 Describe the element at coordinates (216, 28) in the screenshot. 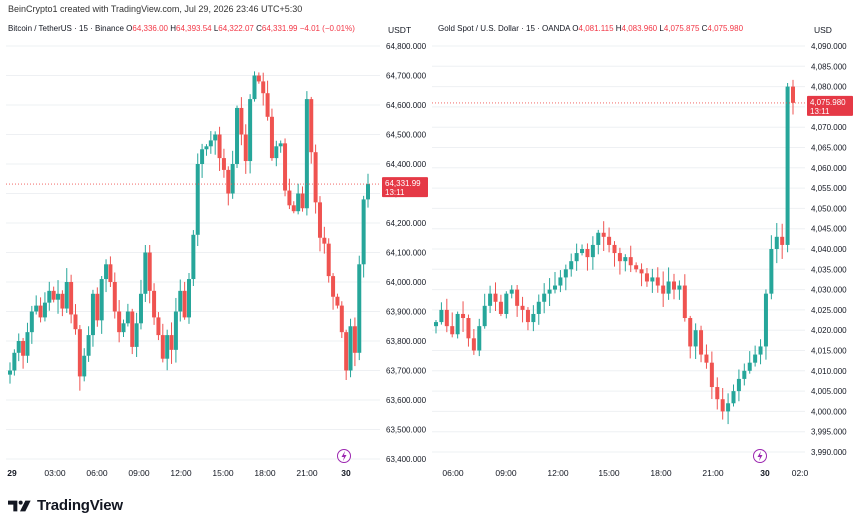

I see `ohlc-low-label: L` at that location.